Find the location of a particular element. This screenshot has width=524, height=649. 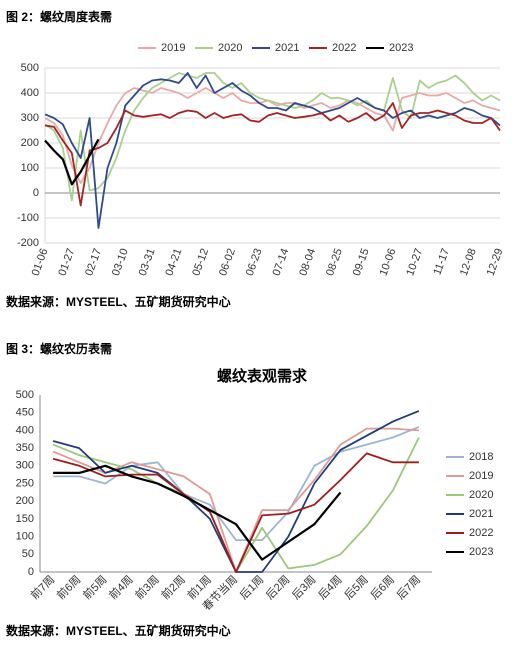

y-tick-label: 350 is located at coordinates (25, 448).